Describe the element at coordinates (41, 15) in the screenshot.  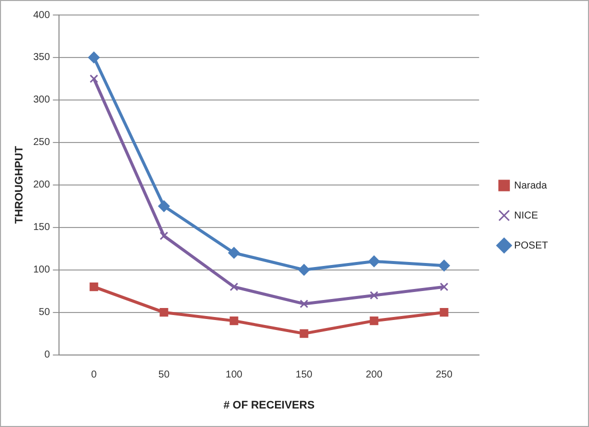
I see `y-tick-label: 400` at that location.